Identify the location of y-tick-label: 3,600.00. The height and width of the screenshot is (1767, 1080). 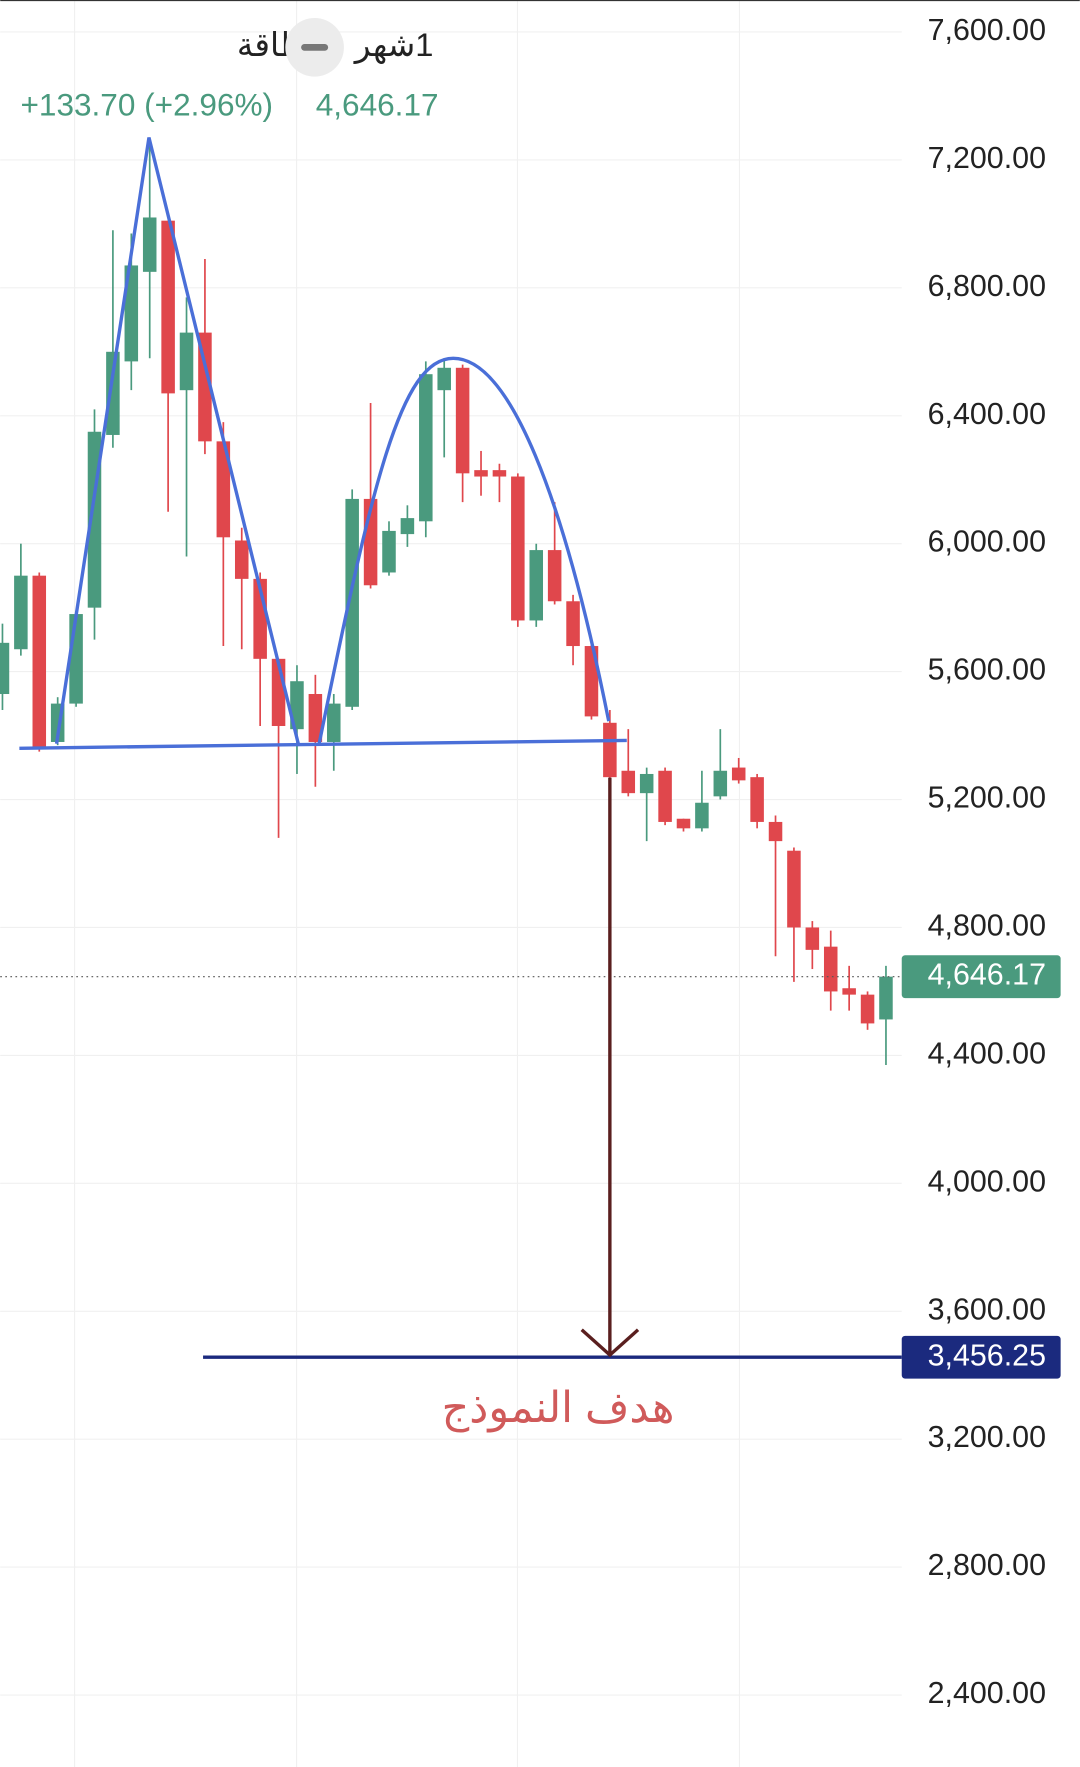
(987, 1309).